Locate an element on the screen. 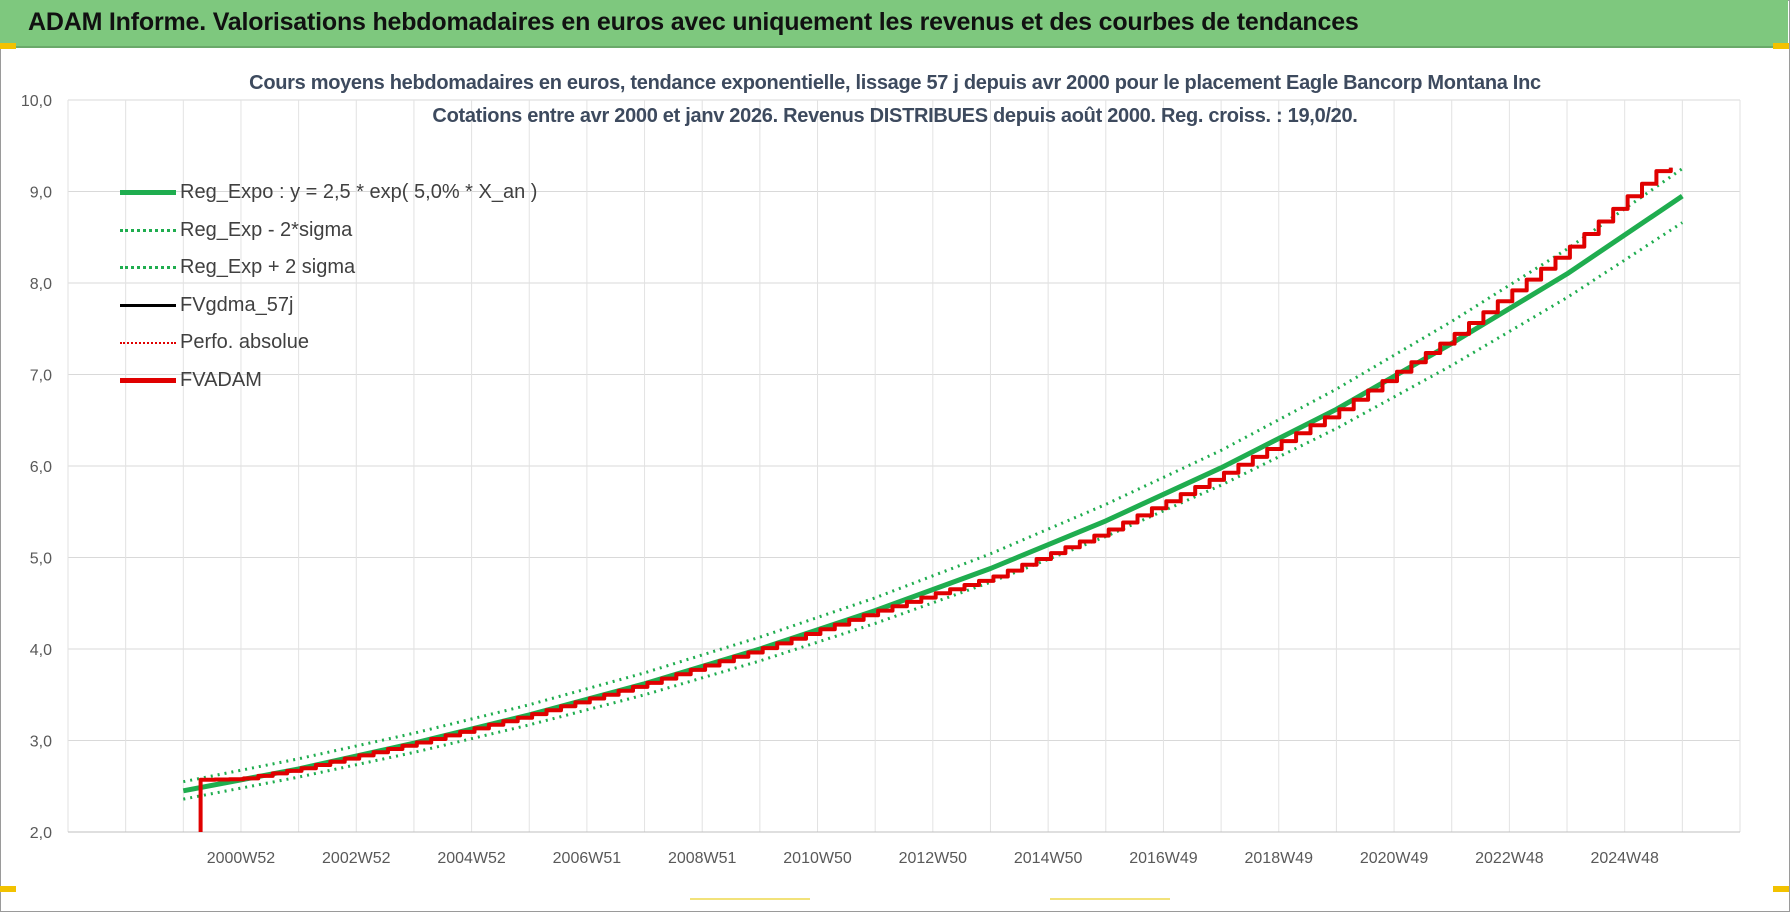  x-tick-label: 2018W49 is located at coordinates (1279, 858).